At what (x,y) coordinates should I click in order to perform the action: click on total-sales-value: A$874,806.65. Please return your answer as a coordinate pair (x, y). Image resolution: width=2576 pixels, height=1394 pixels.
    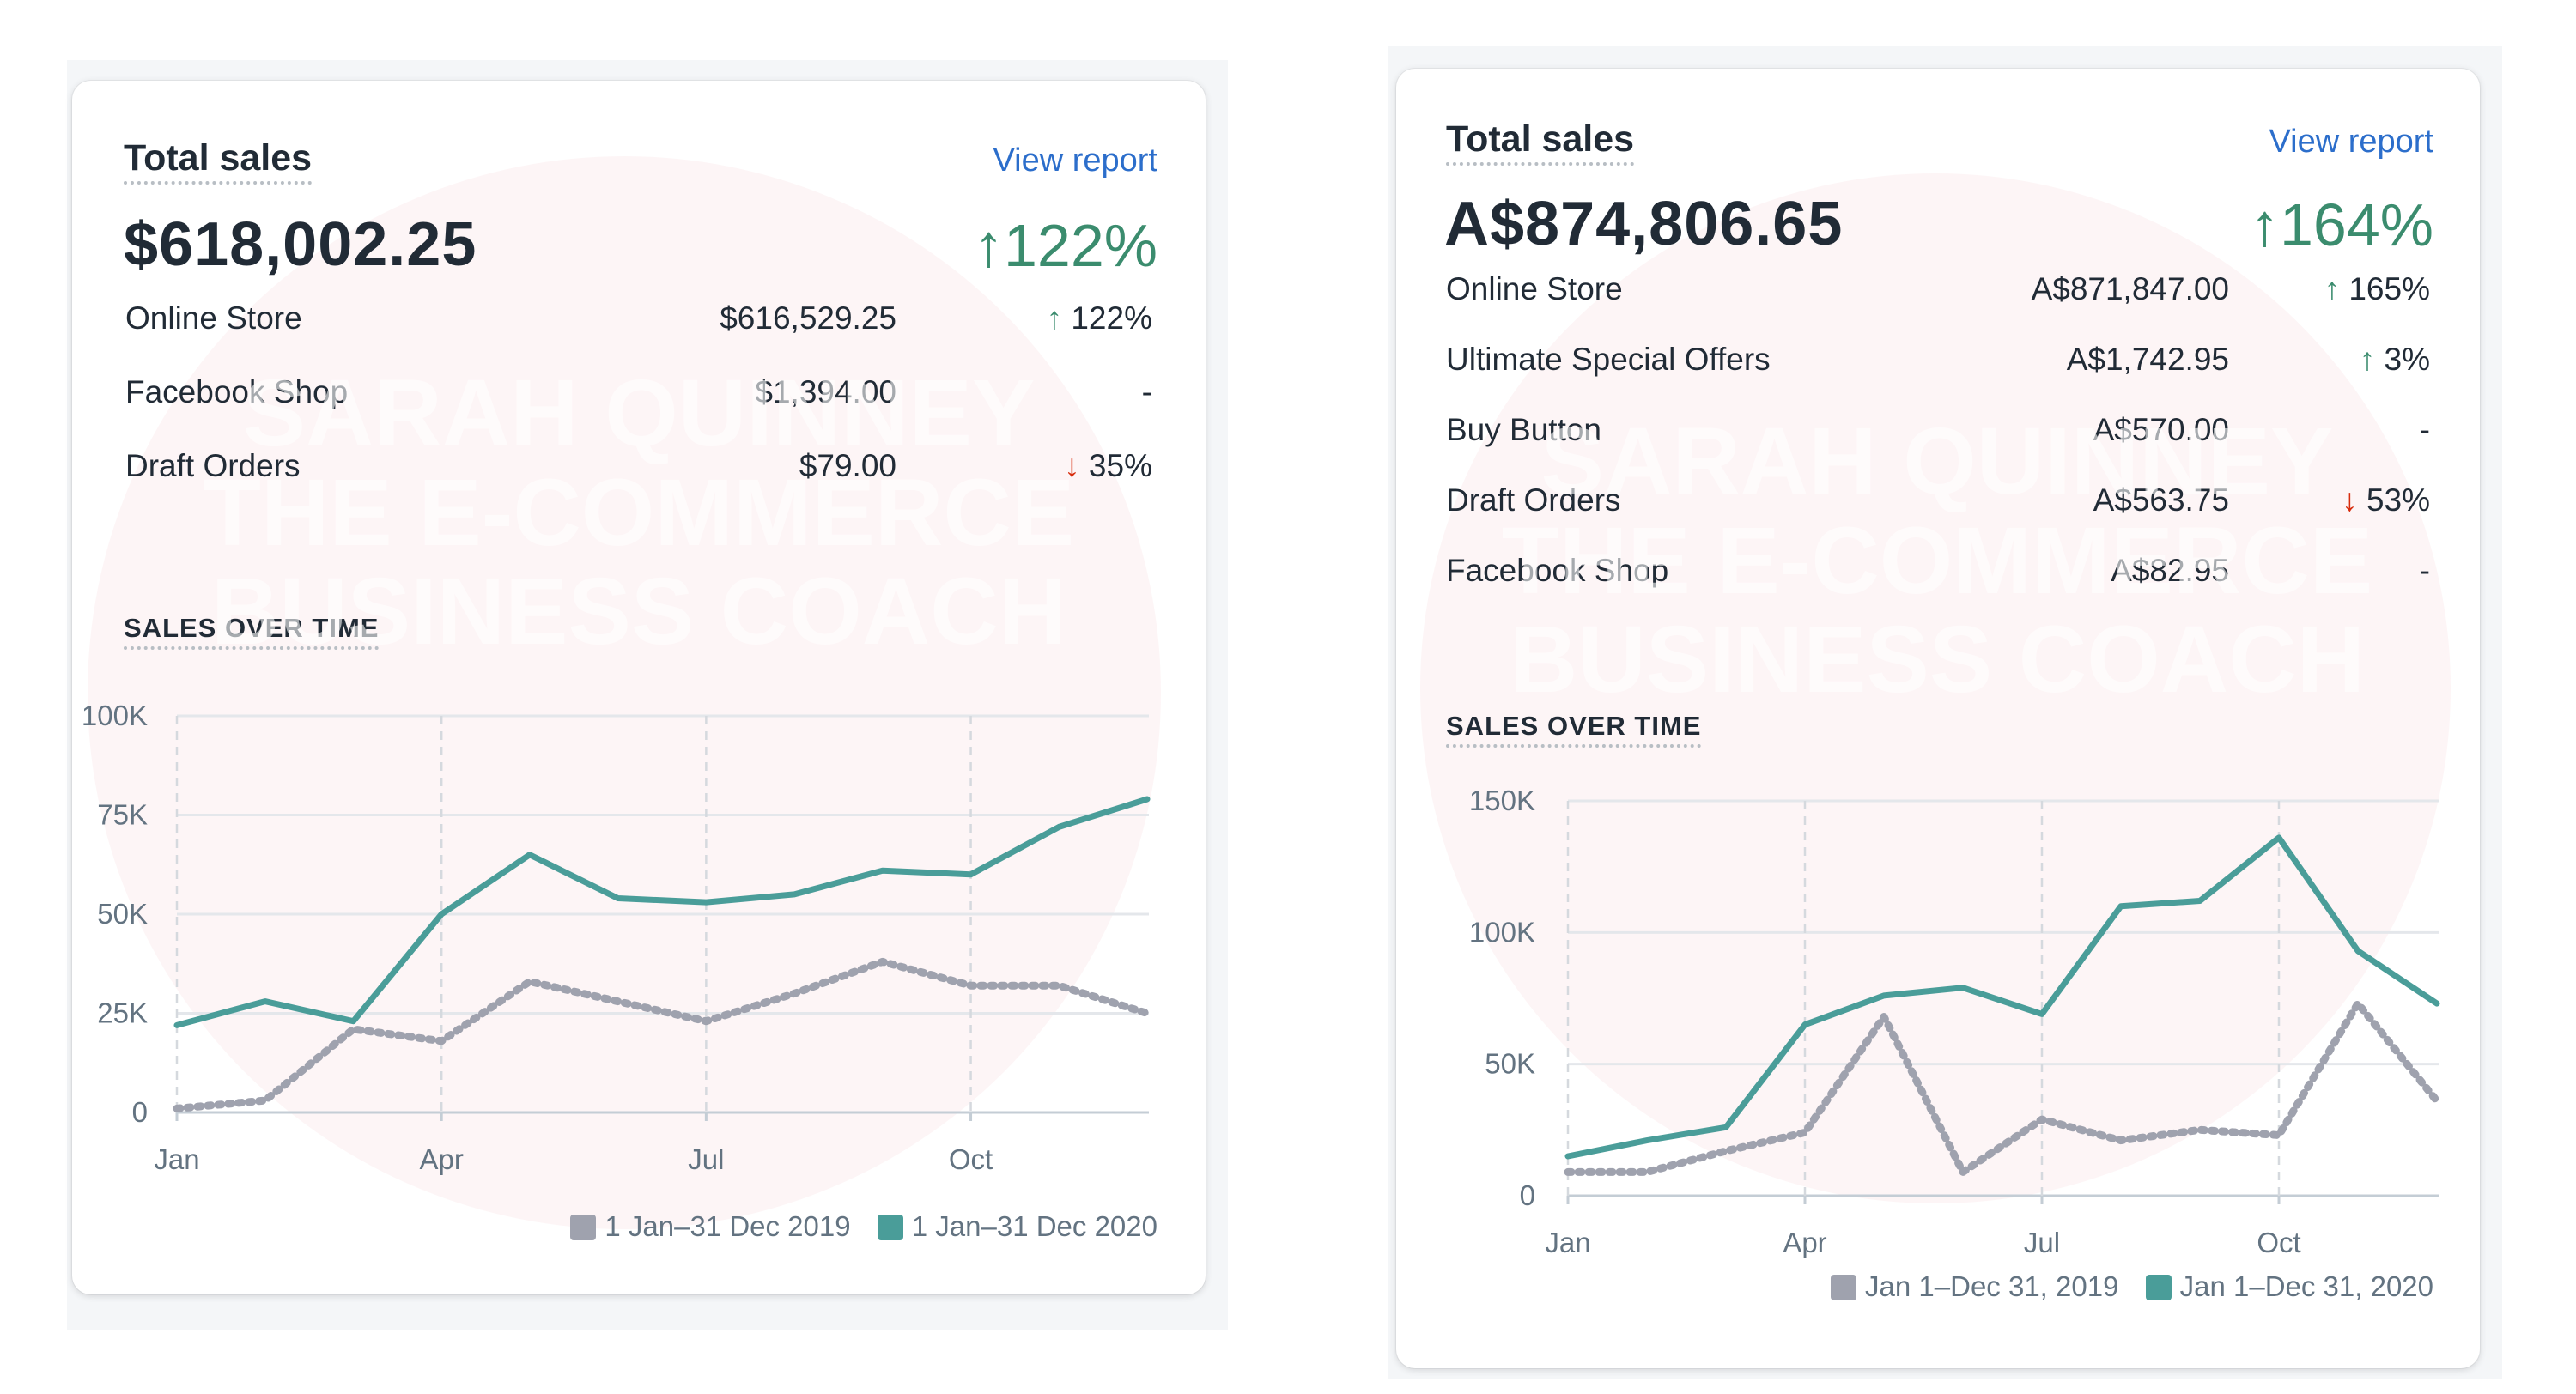
    Looking at the image, I should click on (1644, 224).